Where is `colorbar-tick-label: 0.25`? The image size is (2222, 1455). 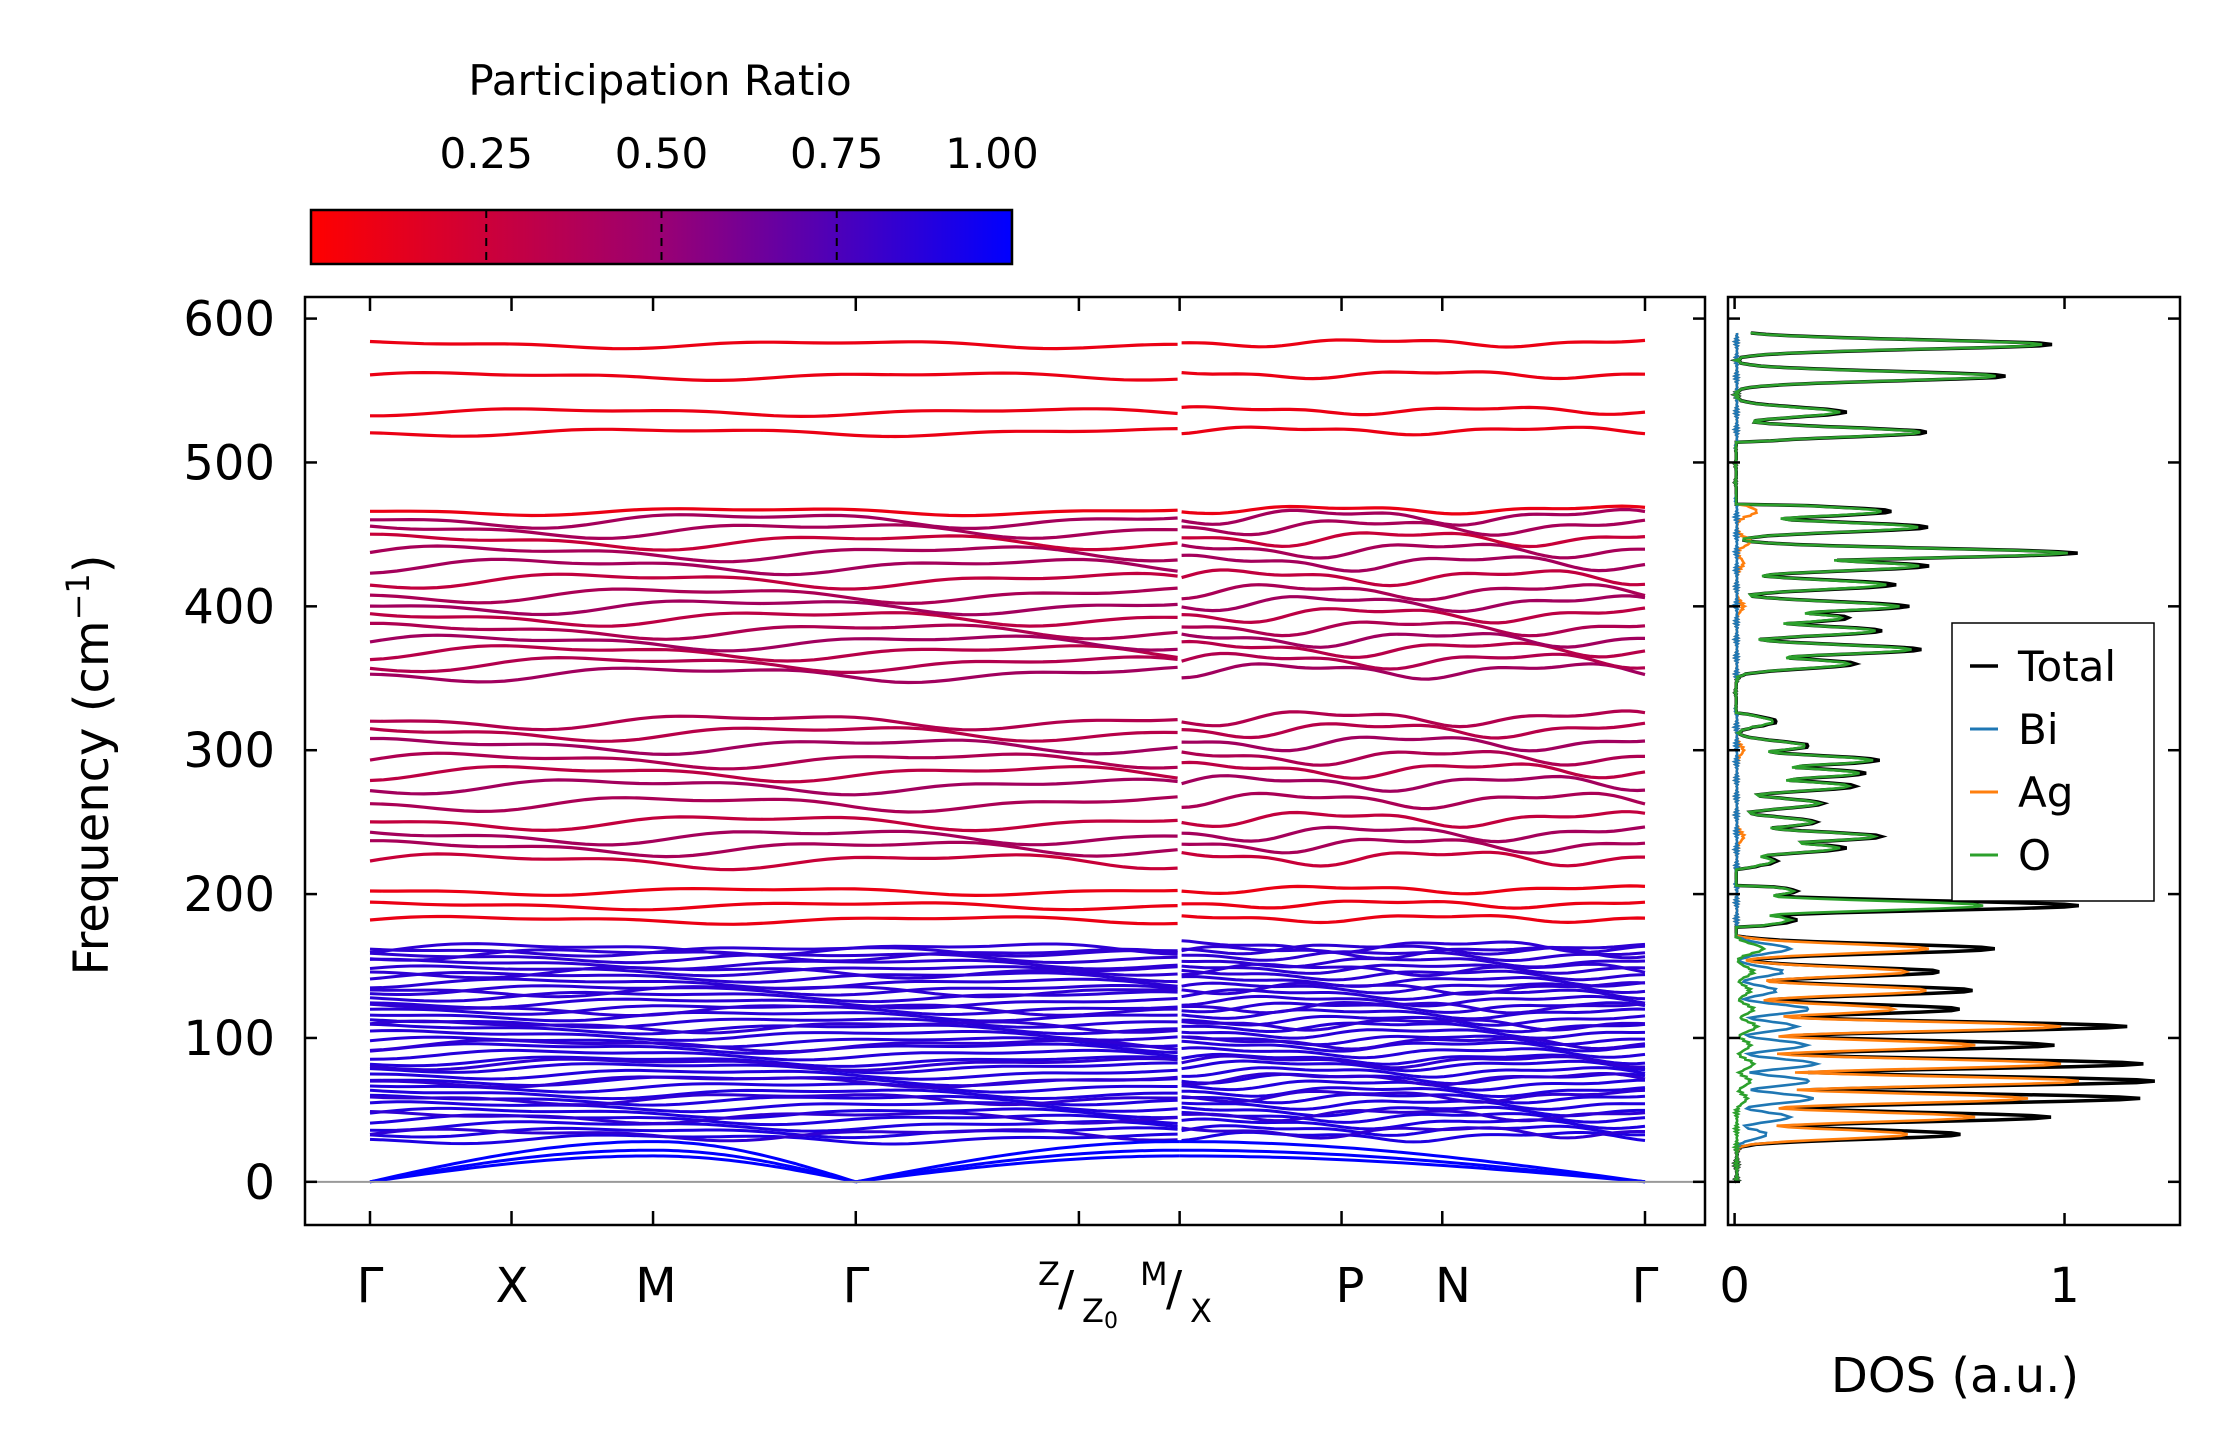
colorbar-tick-label: 0.25 is located at coordinates (486, 153).